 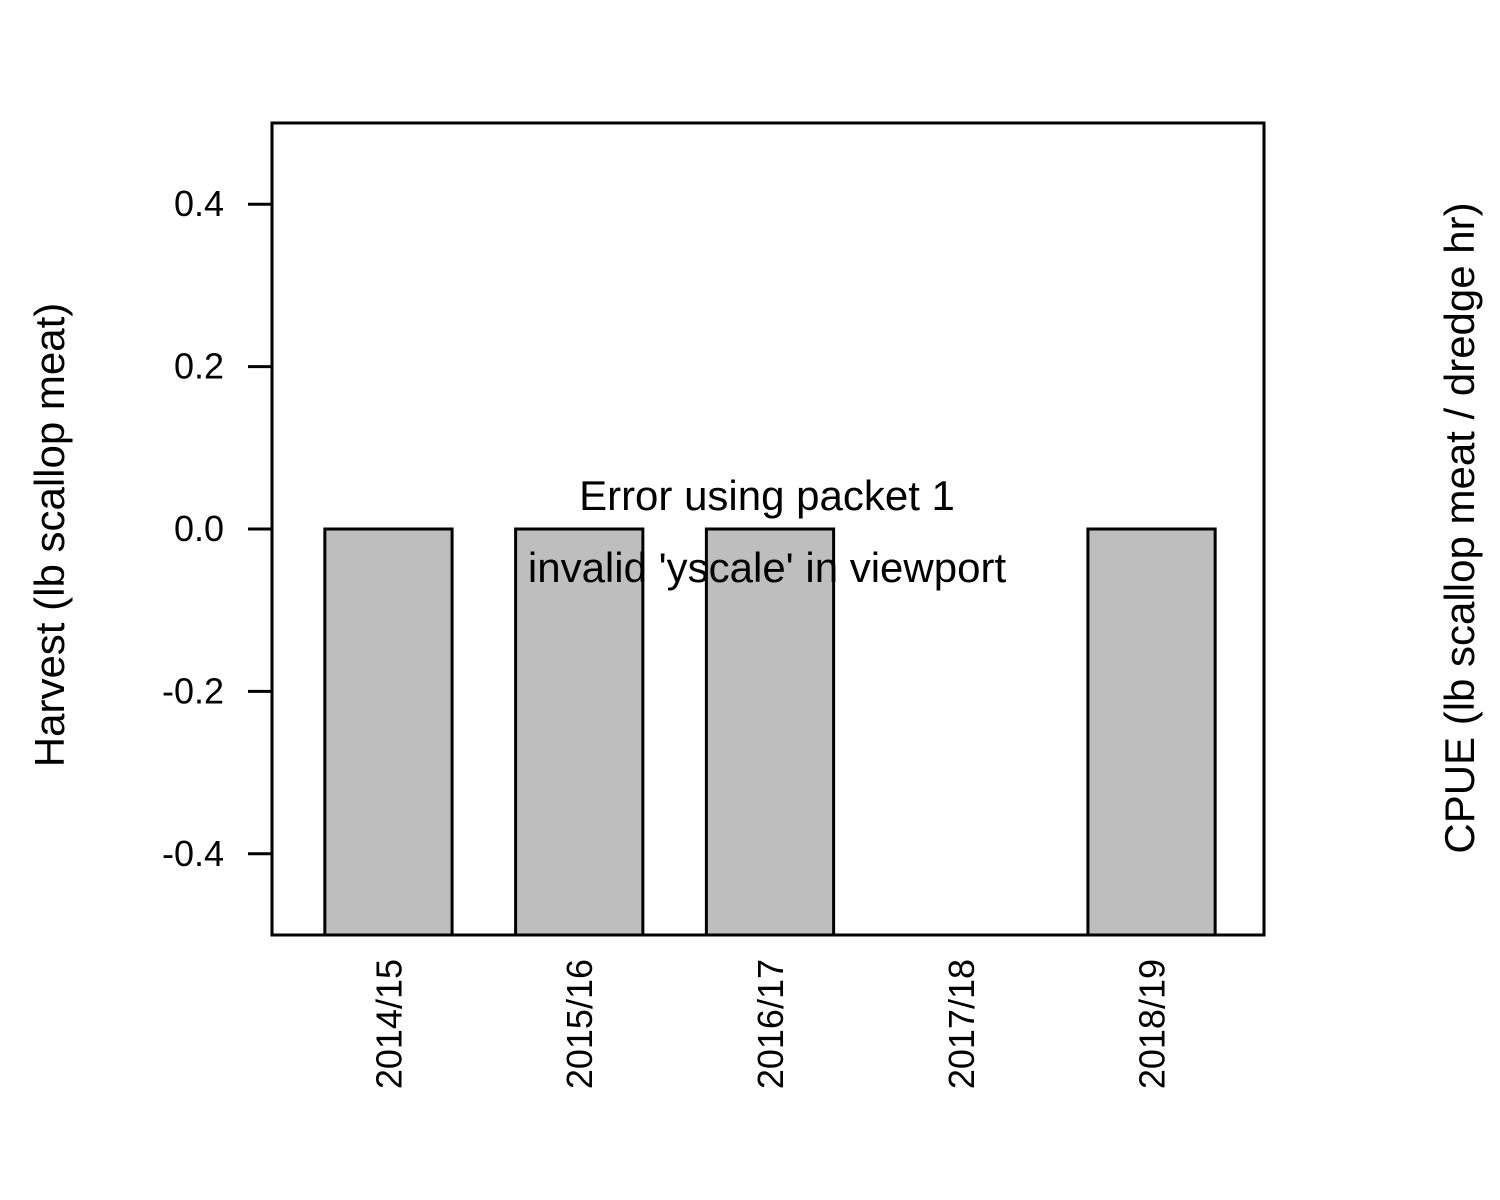 I want to click on x-tick-label: 2016/17, so click(x=770, y=1024).